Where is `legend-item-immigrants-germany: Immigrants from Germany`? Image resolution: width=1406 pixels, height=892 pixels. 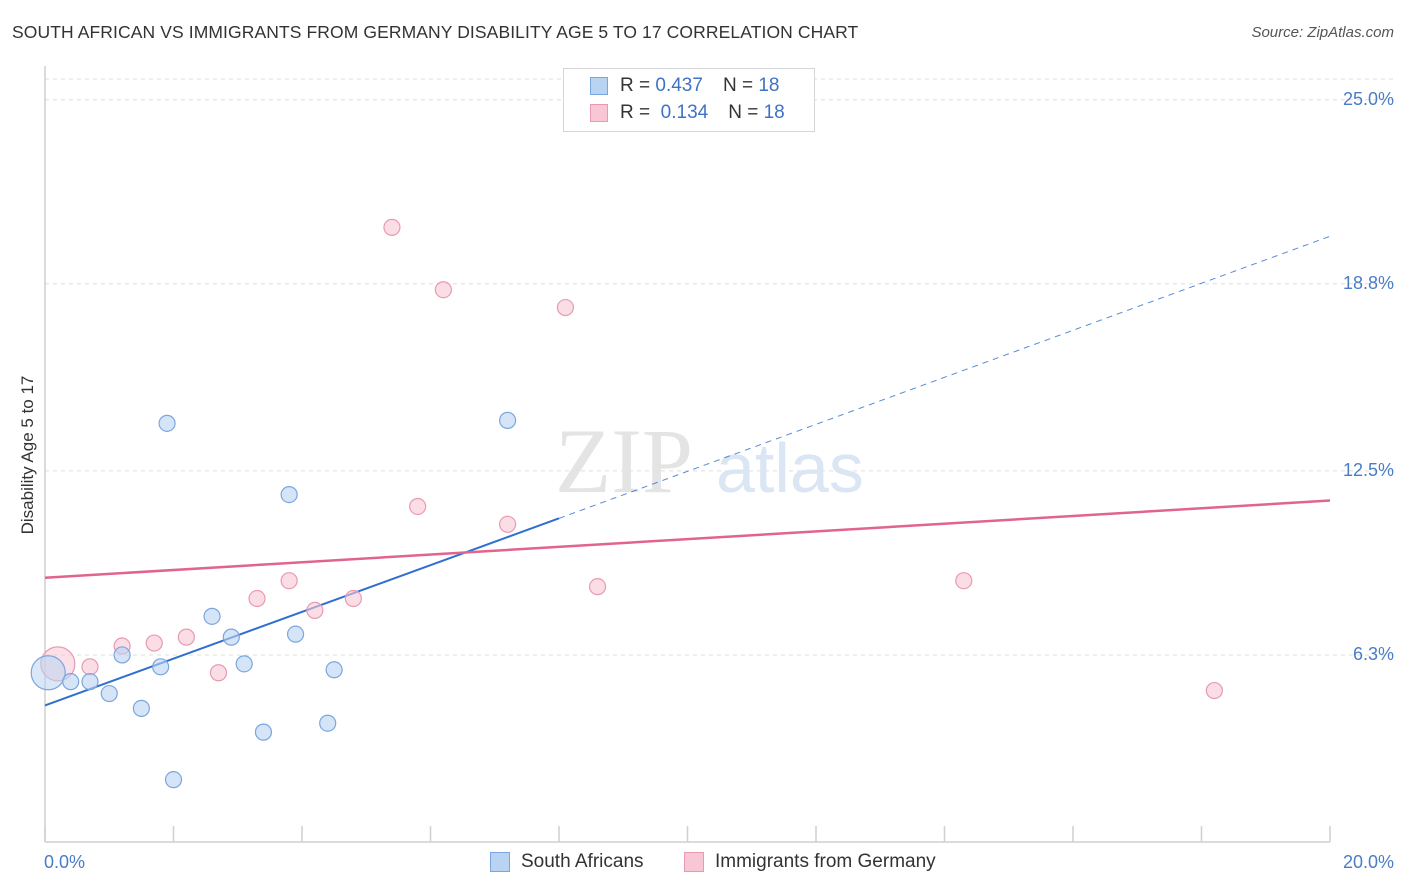
legend-item-immigrants-germany: Immigrants from Germany is located at coordinates (810, 862).